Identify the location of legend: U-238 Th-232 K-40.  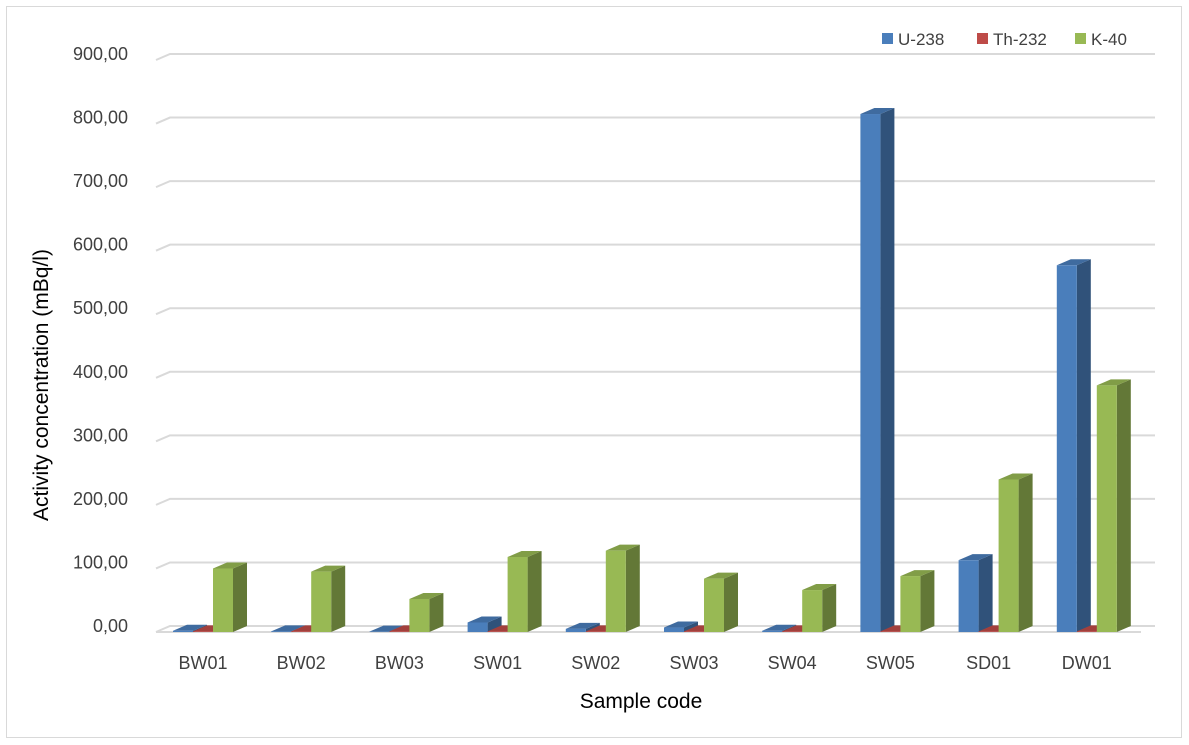
(1004, 39).